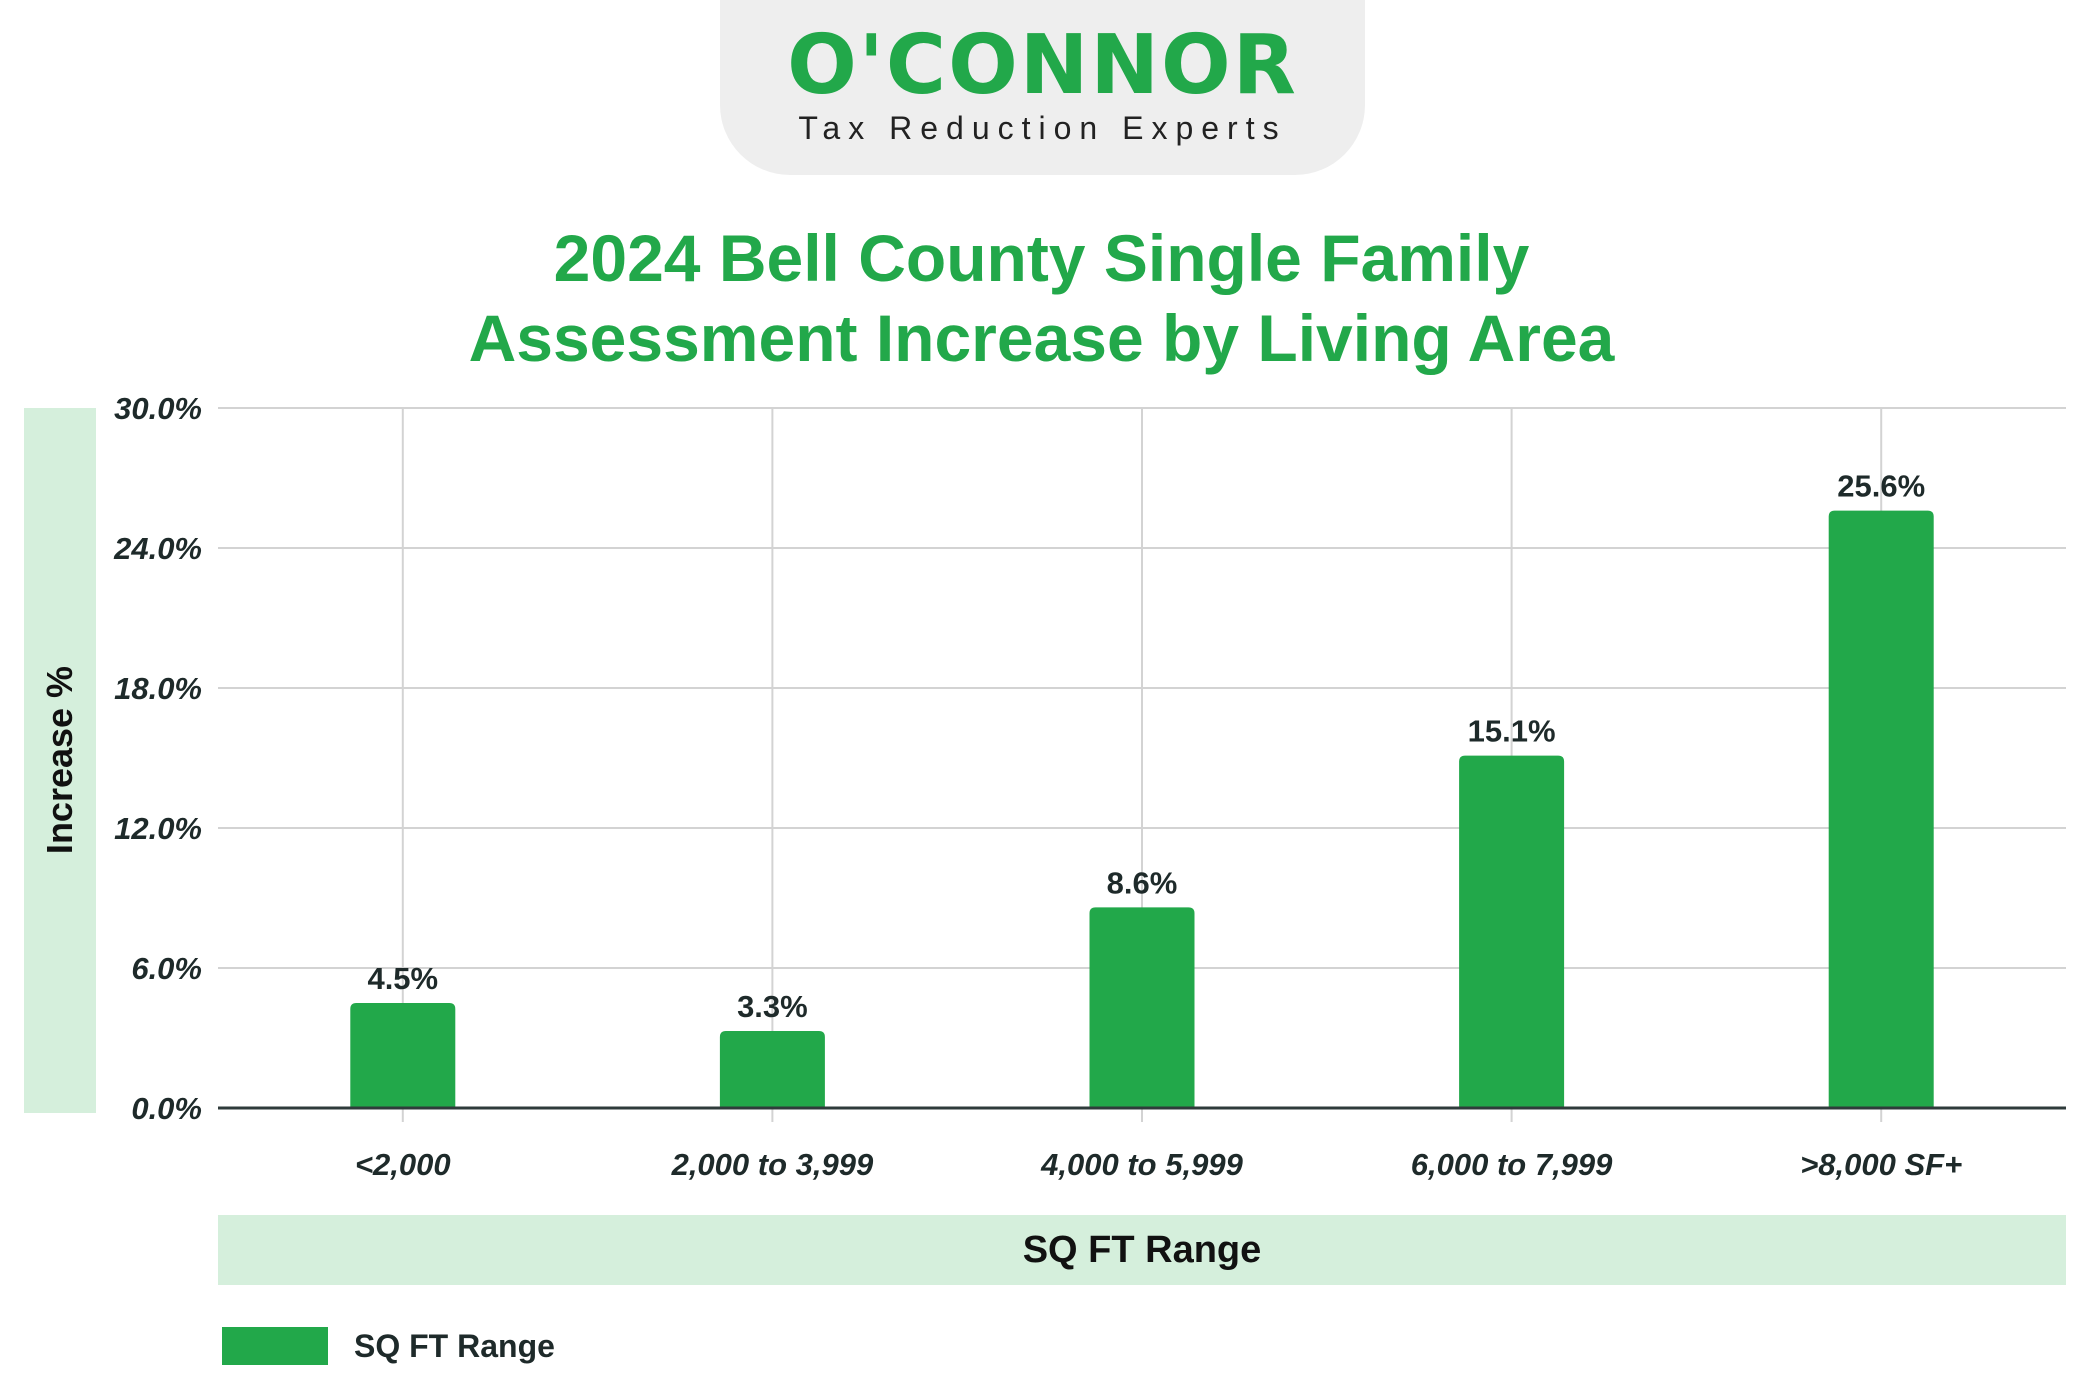 The height and width of the screenshot is (1394, 2083). Describe the element at coordinates (1512, 1164) in the screenshot. I see `x-tick-label: 6,000 to 7,999` at that location.